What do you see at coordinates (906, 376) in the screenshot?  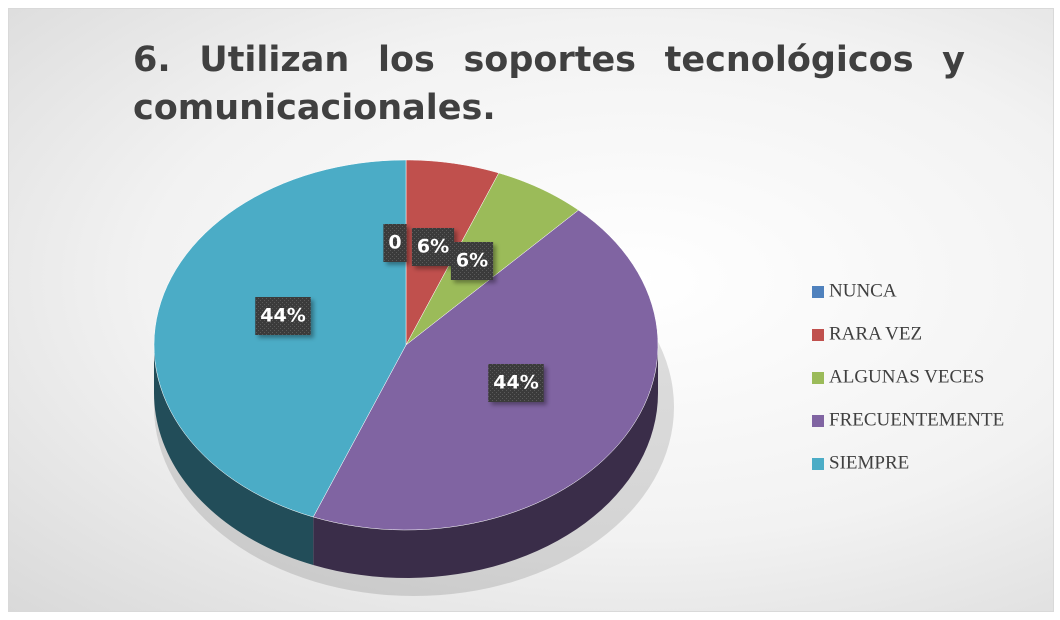 I see `legend-label: ALGUNAS VECES` at bounding box center [906, 376].